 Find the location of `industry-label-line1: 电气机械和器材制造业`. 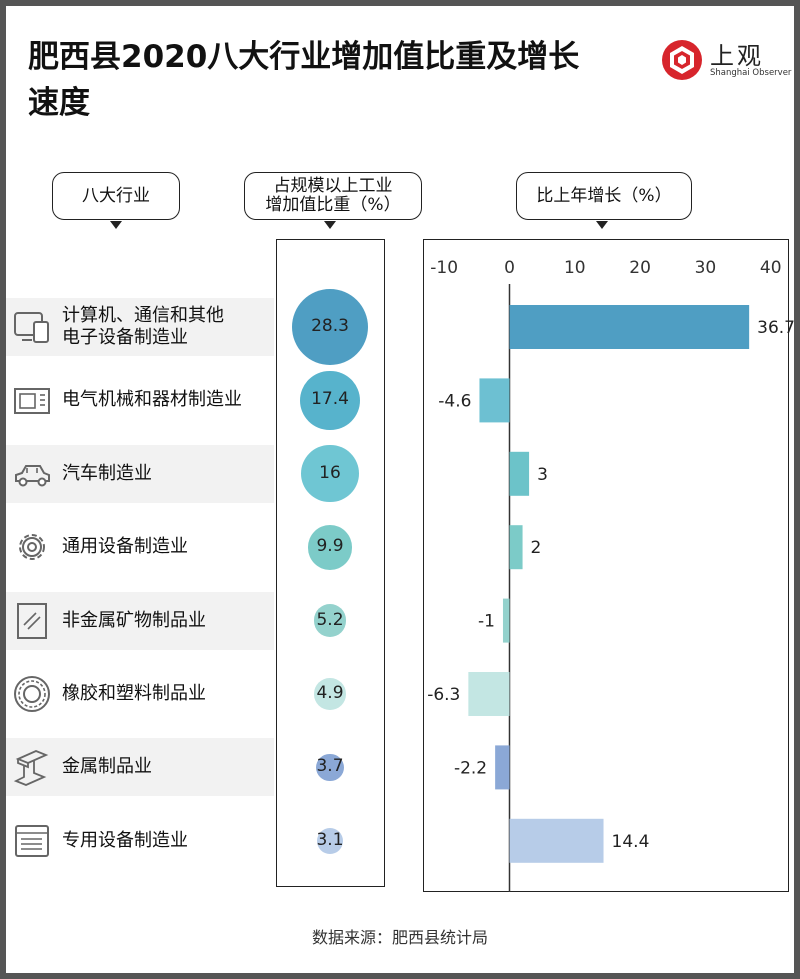

industry-label-line1: 电气机械和器材制造业 is located at coordinates (152, 400).